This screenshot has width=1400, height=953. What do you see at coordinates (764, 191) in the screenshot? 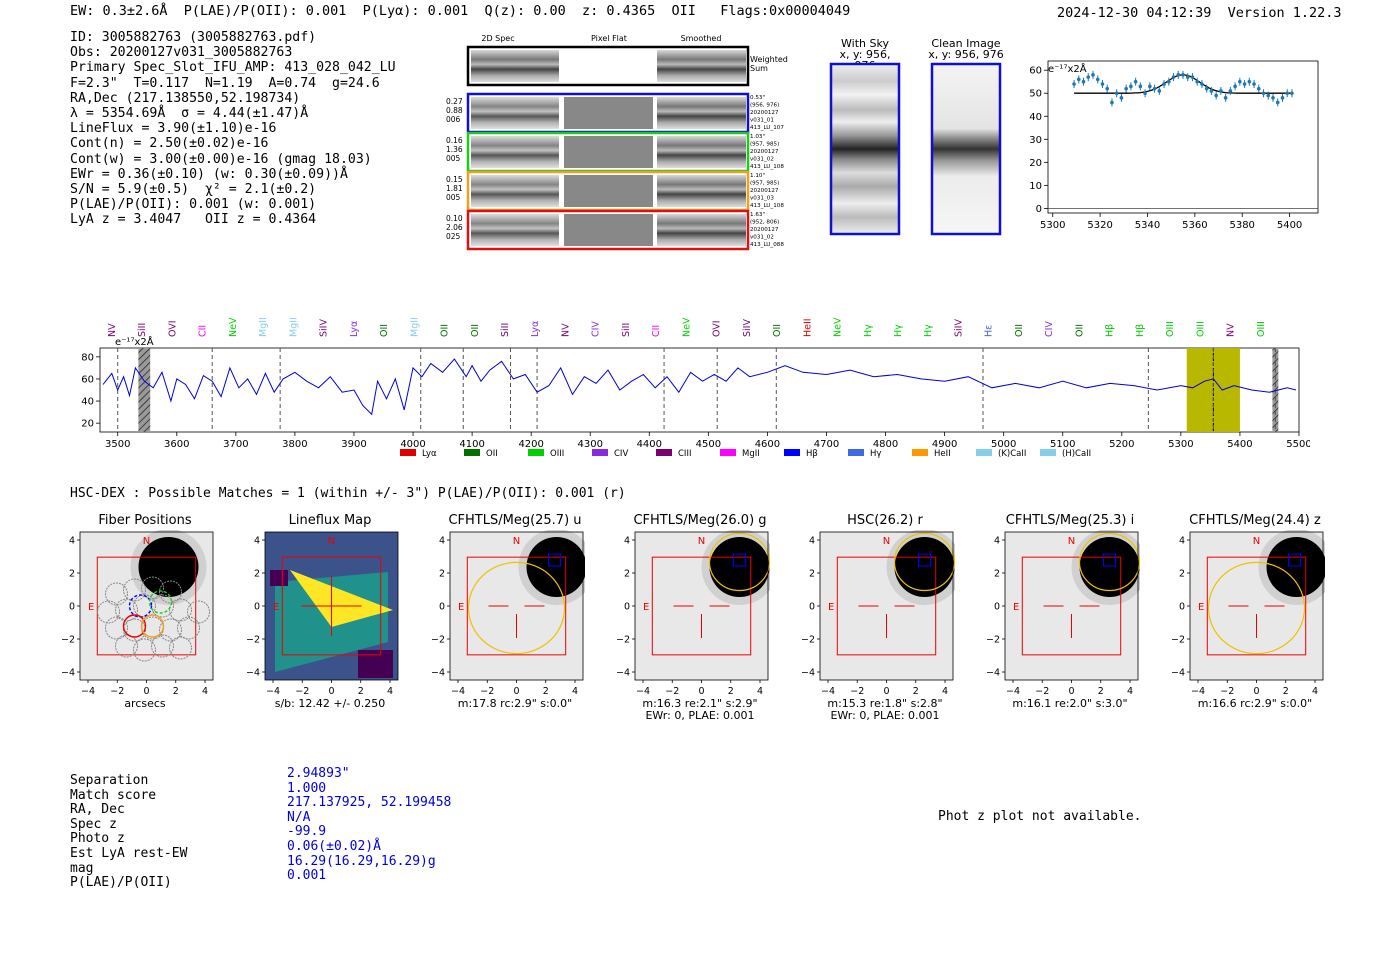
I see `spec2d-row-right-label: 20200127` at bounding box center [764, 191].